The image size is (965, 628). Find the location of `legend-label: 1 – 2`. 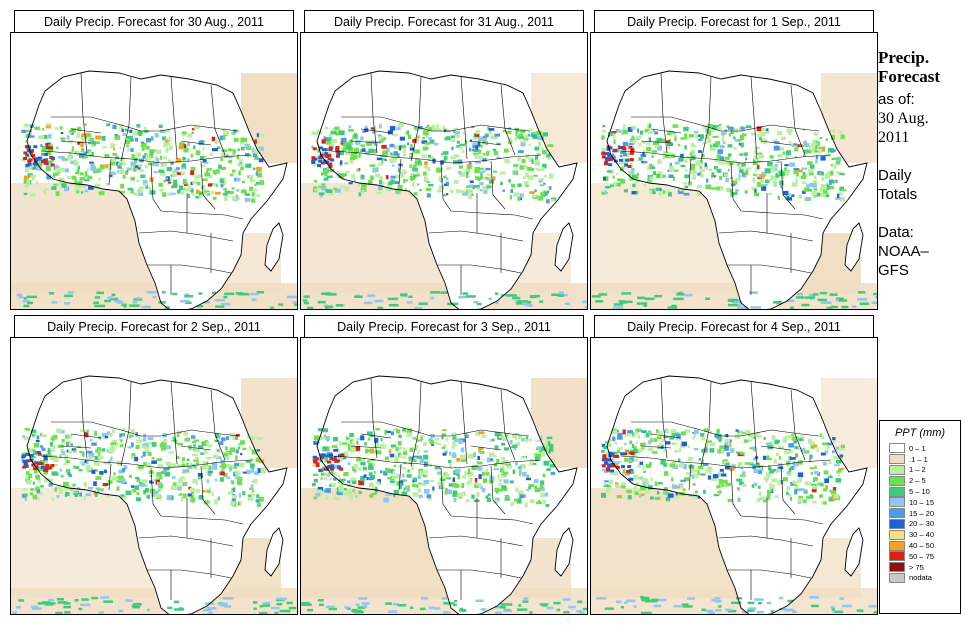

legend-label: 1 – 2 is located at coordinates (917, 470).